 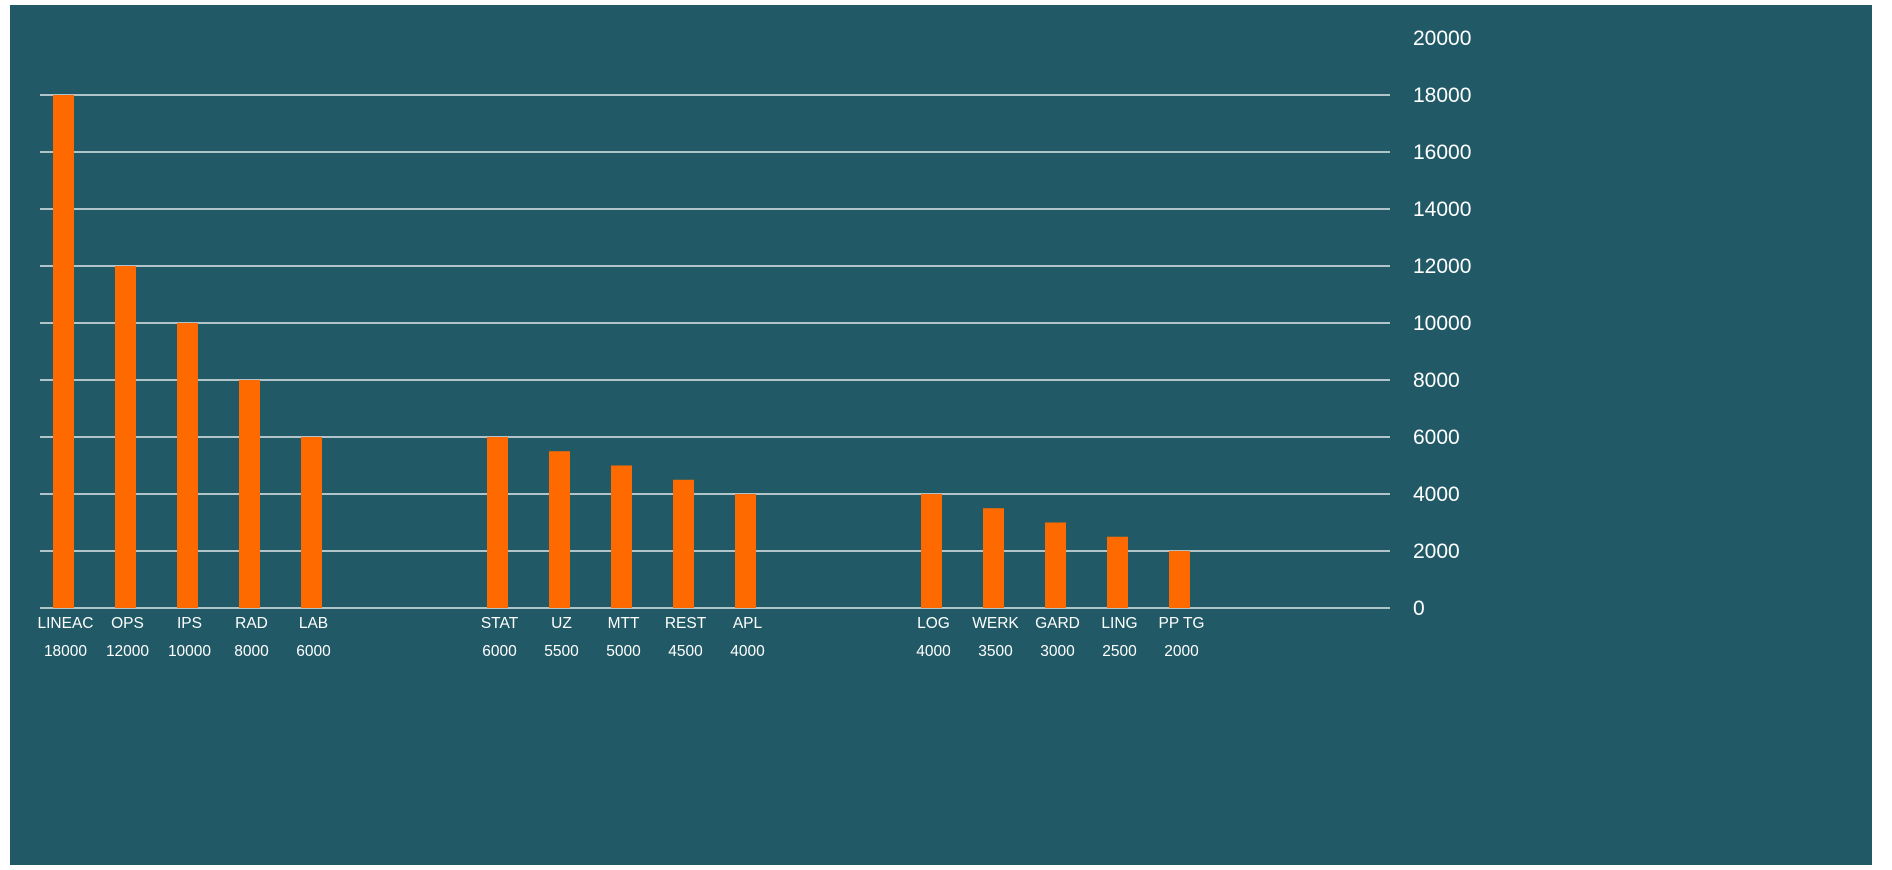 I want to click on y-tick-label: 16000, so click(x=1442, y=152).